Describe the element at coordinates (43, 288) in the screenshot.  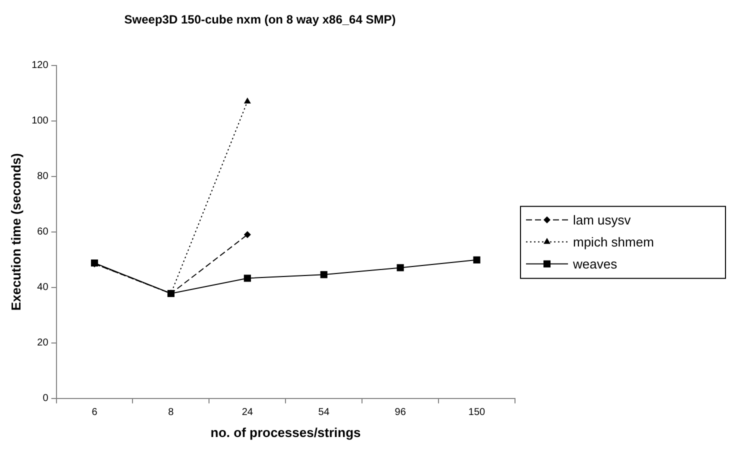
I see `y-tick-label: 40` at that location.